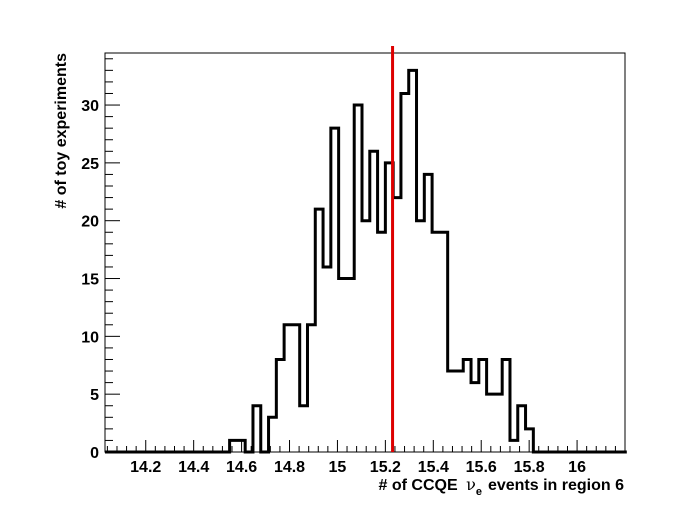 This screenshot has width=694, height=532. I want to click on x-axis-title: # of CCQE νe events in region 6, so click(502, 486).